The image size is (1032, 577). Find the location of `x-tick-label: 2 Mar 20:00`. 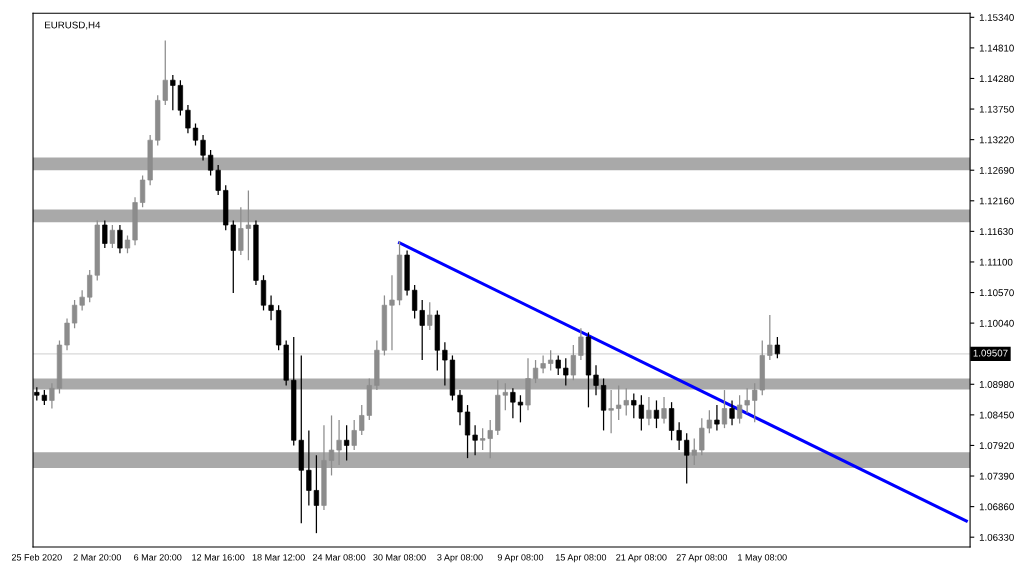

x-tick-label: 2 Mar 20:00 is located at coordinates (97, 557).